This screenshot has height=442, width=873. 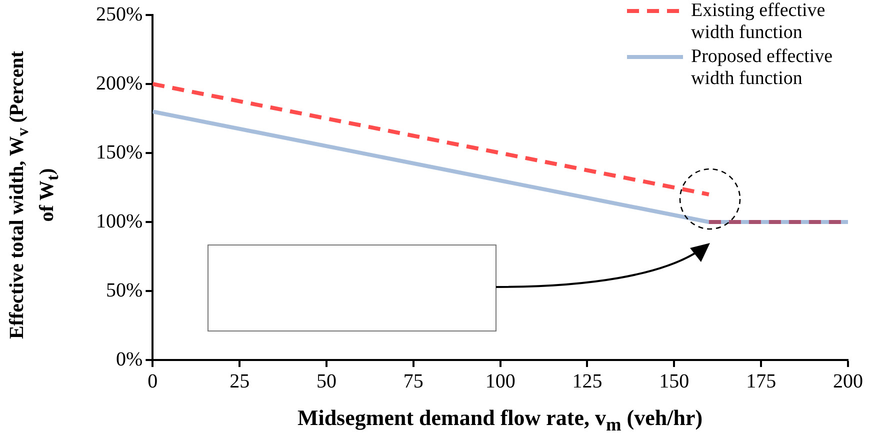 What do you see at coordinates (240, 381) in the screenshot?
I see `x-tick-label: 25` at bounding box center [240, 381].